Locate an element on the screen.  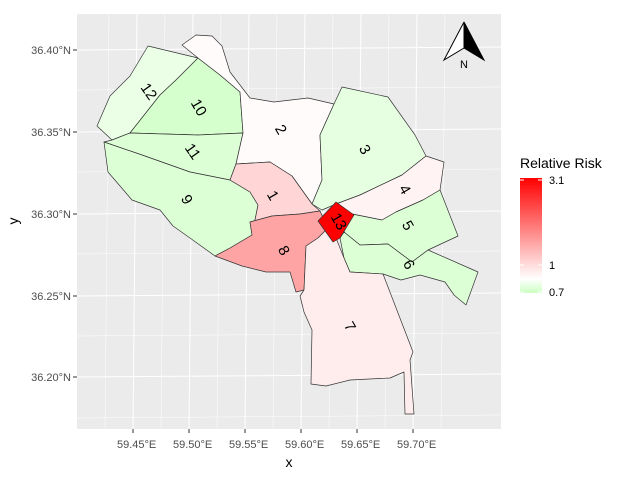
x-tick-label: 59.60°E is located at coordinates (304, 445).